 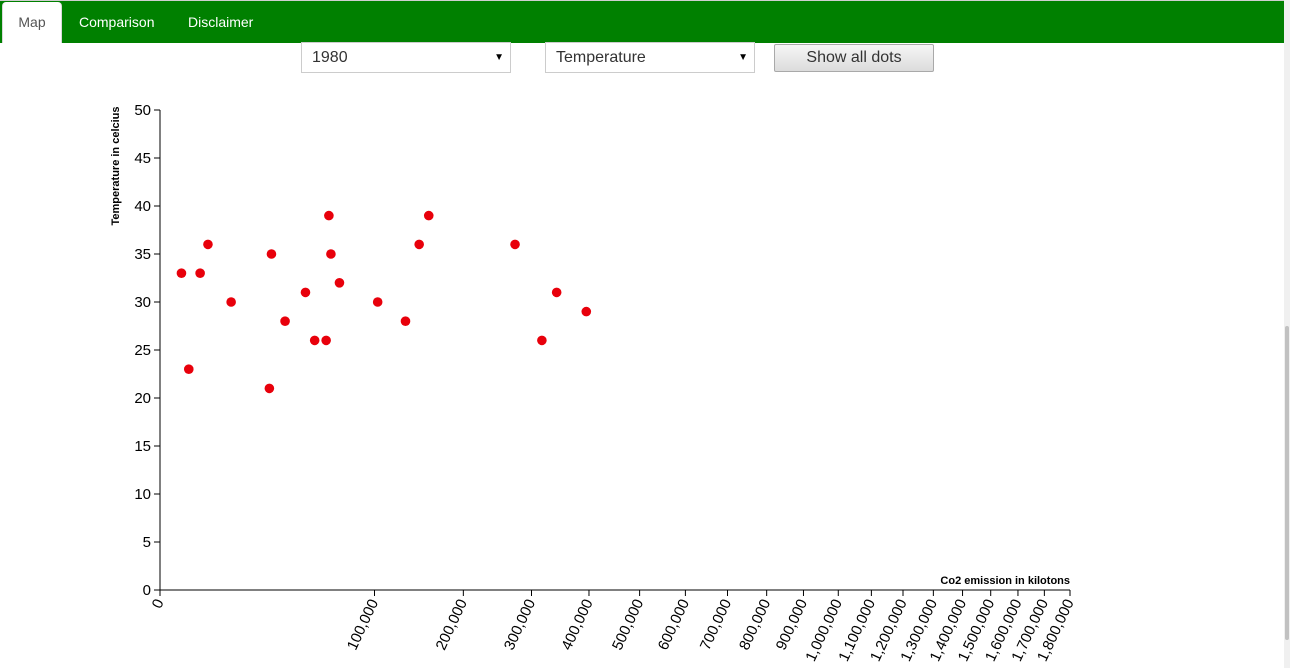 I want to click on data-points, so click(x=384, y=302).